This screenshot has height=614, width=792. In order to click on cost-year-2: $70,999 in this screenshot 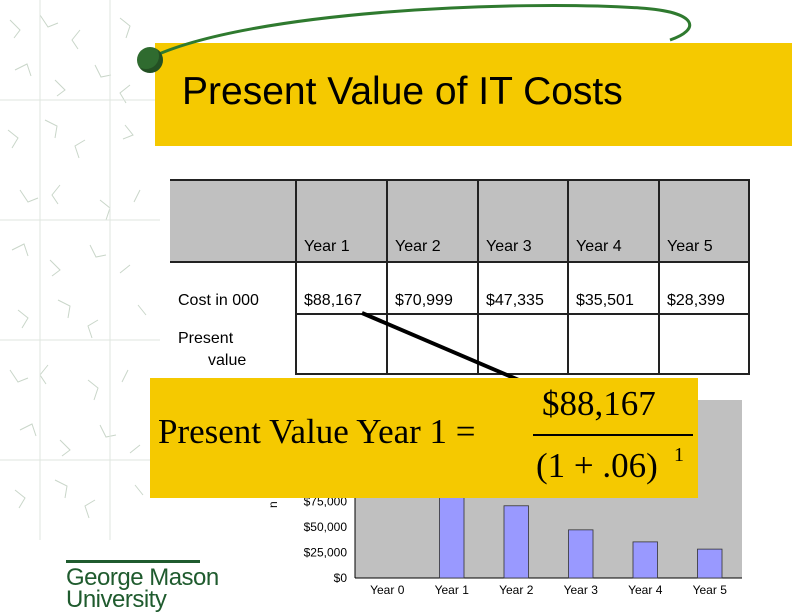, I will do `click(424, 300)`.